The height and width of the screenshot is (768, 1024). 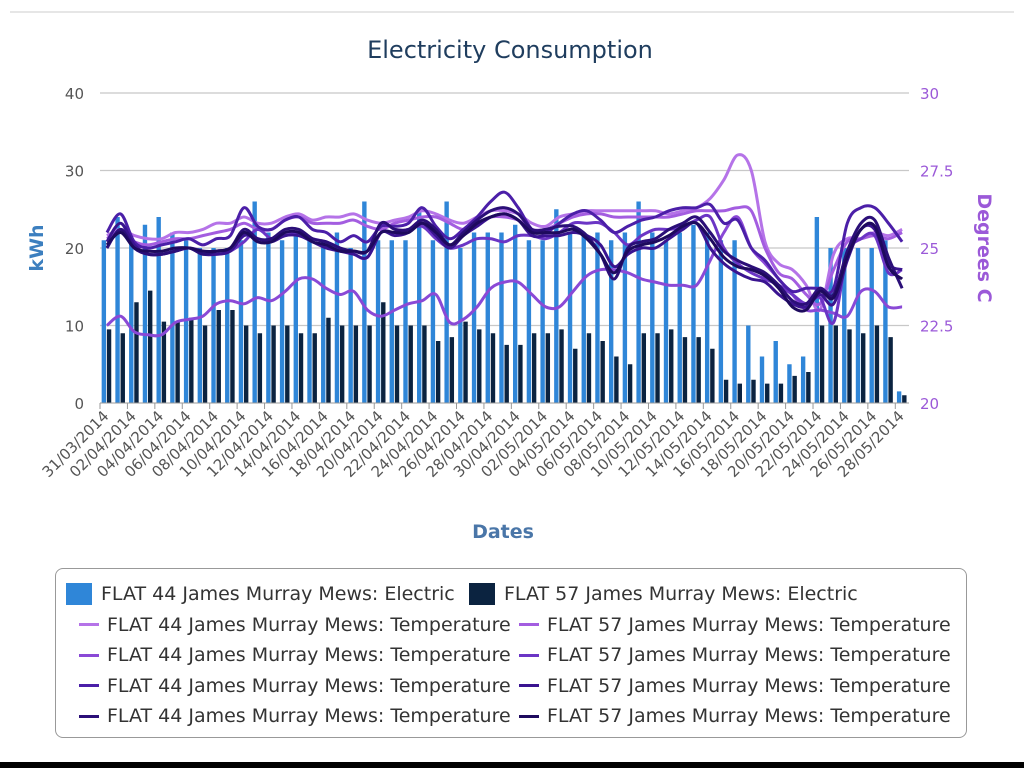 I want to click on temperature-line, so click(x=504, y=256).